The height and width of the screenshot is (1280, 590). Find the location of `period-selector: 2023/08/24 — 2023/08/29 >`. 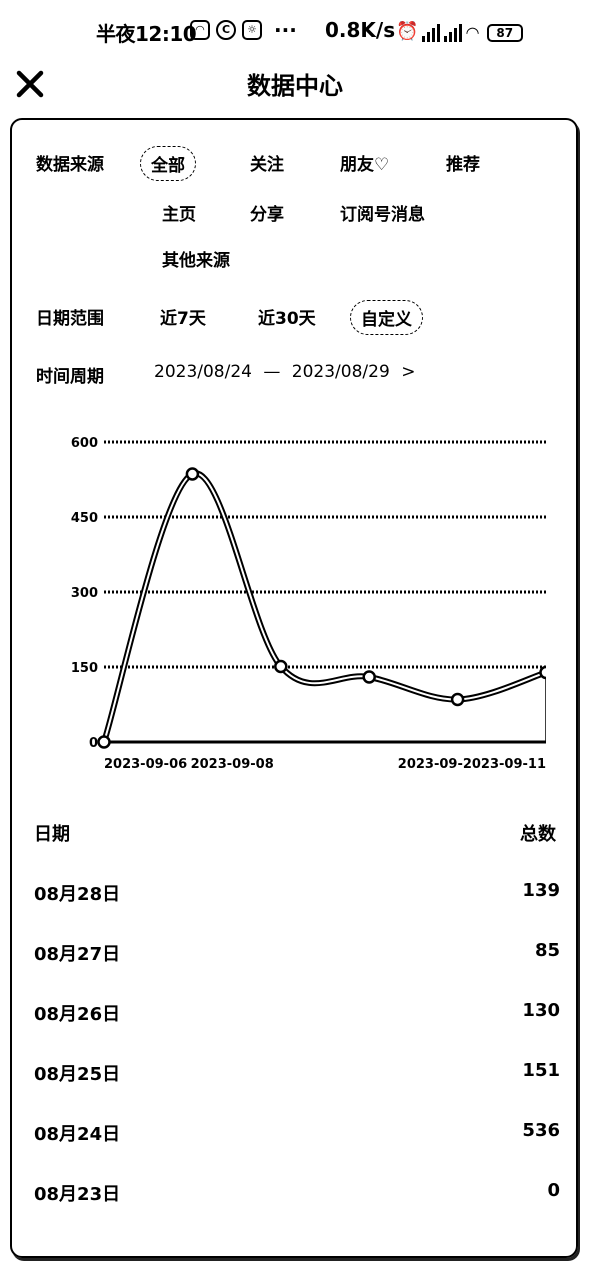

period-selector: 2023/08/24 — 2023/08/29 > is located at coordinates (287, 372).